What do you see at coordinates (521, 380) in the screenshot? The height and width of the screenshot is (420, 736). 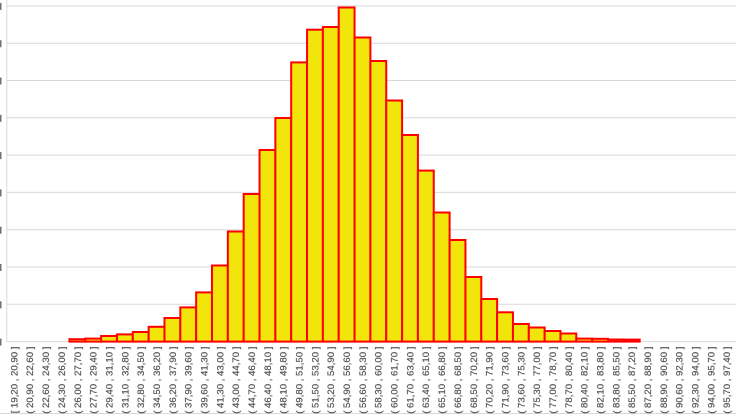 I see `svg-text: ( 73,60 , 75,30 ]` at bounding box center [521, 380].